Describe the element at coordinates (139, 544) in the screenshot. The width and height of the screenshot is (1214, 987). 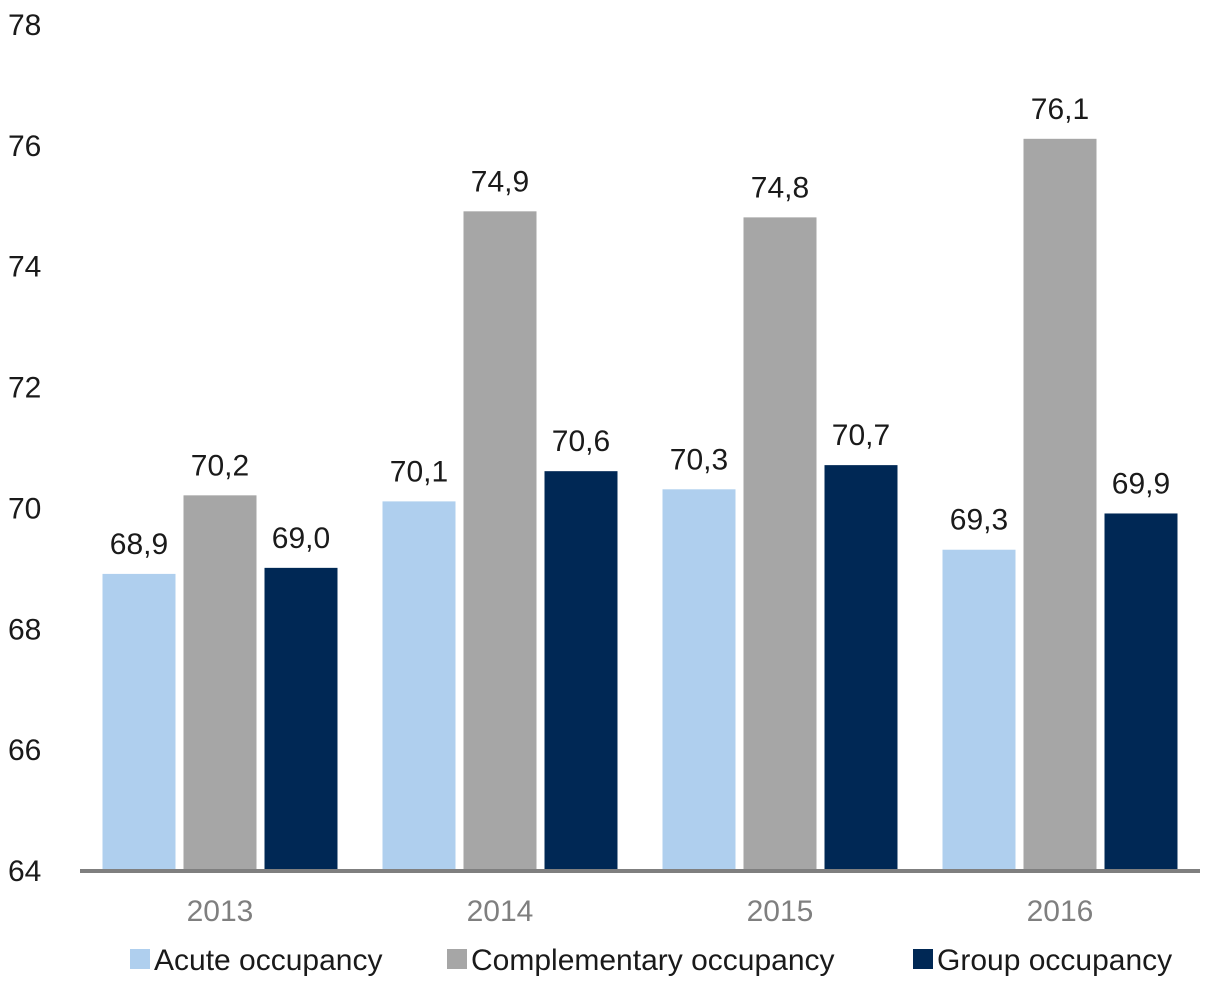
I see `data-label: 68,9` at that location.